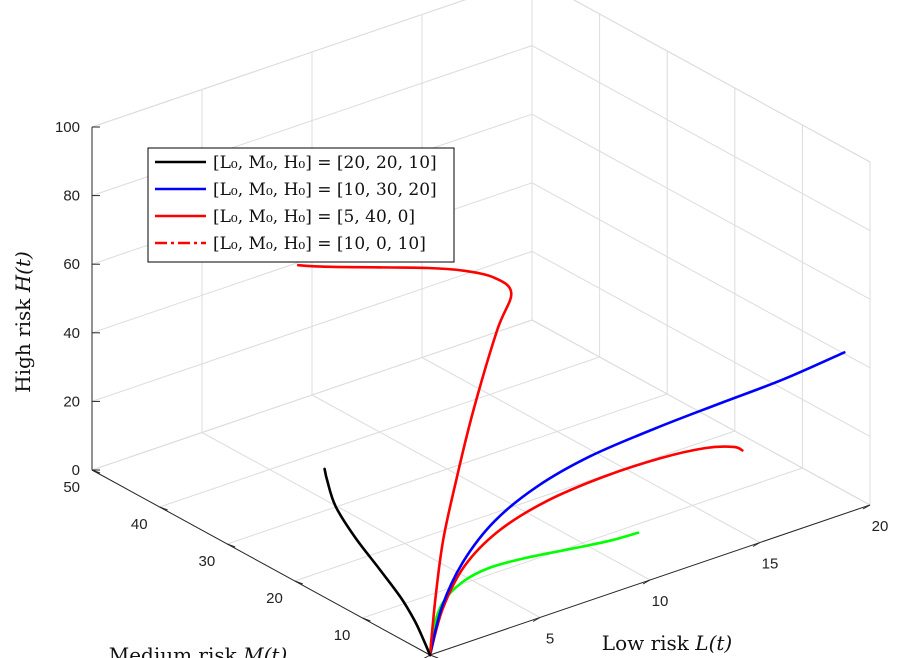  I want to click on z-tick-label: 60, so click(71, 264).